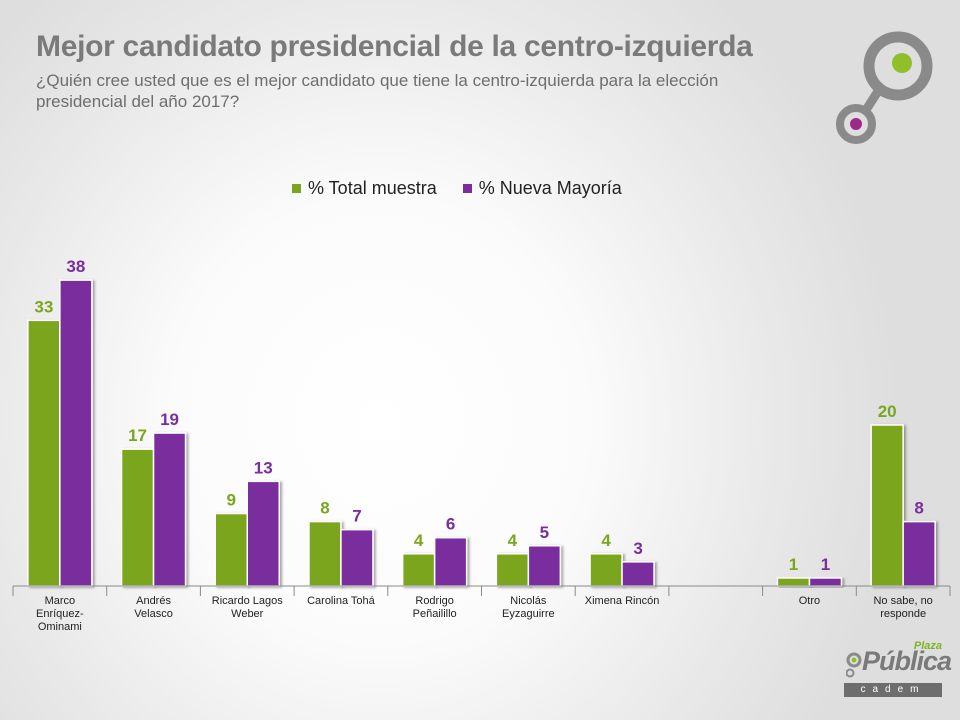 The width and height of the screenshot is (960, 720). What do you see at coordinates (341, 601) in the screenshot?
I see `category-label: Carolina Tohá` at bounding box center [341, 601].